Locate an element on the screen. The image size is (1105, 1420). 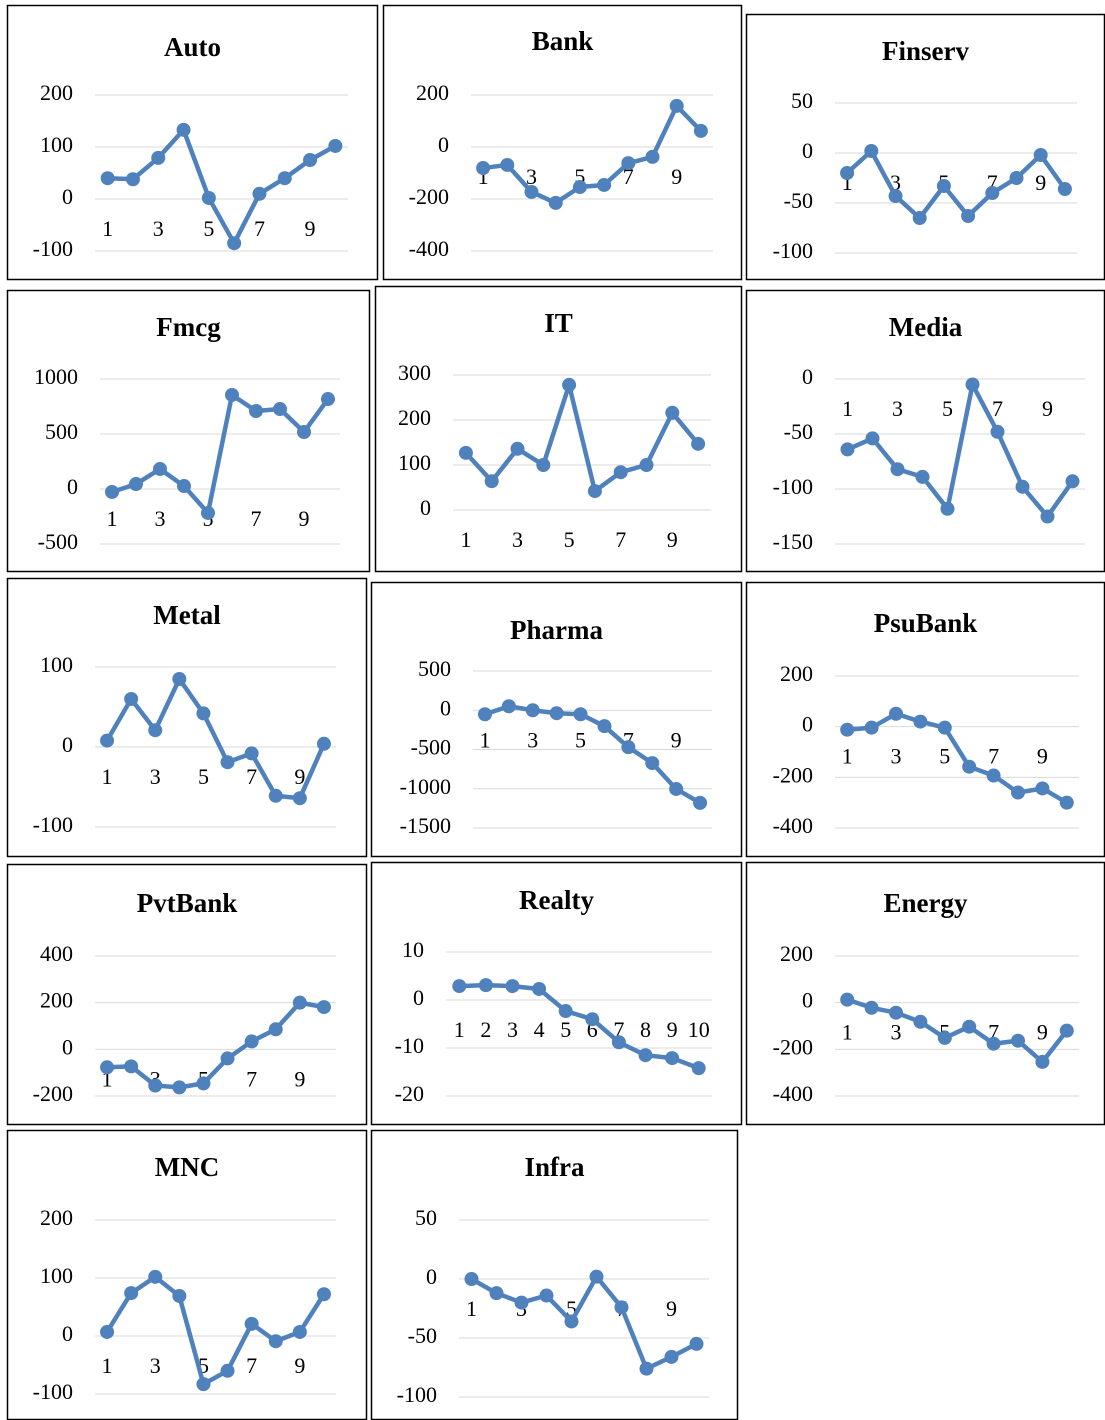
chart-panel: Pharma -1500 -1000 -500 0 500 1 3 5 7 9 is located at coordinates (556, 719).